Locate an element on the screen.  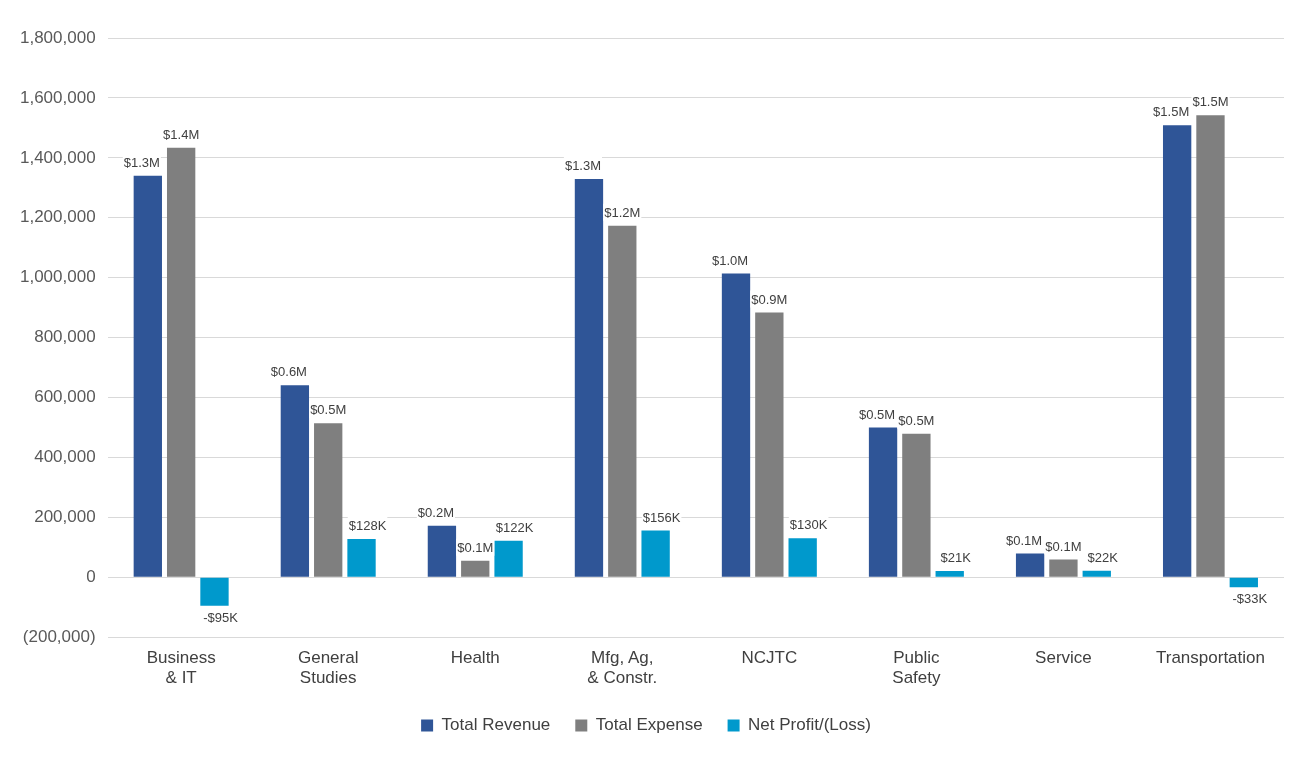
data-label: $21K is located at coordinates (956, 558).